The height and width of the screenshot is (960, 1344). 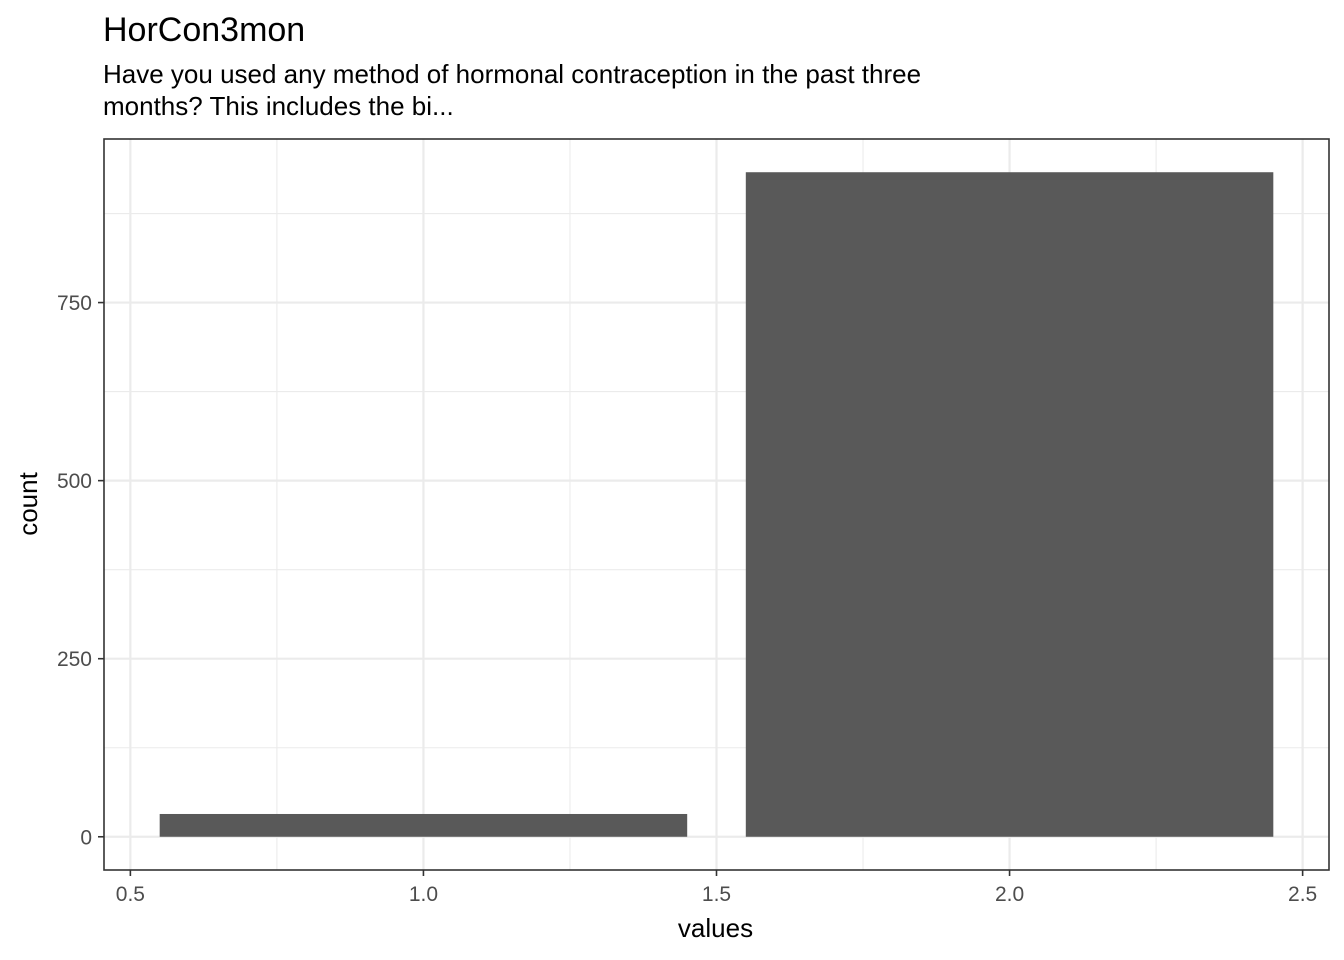 What do you see at coordinates (74, 303) in the screenshot?
I see `y-tick-label: 750` at bounding box center [74, 303].